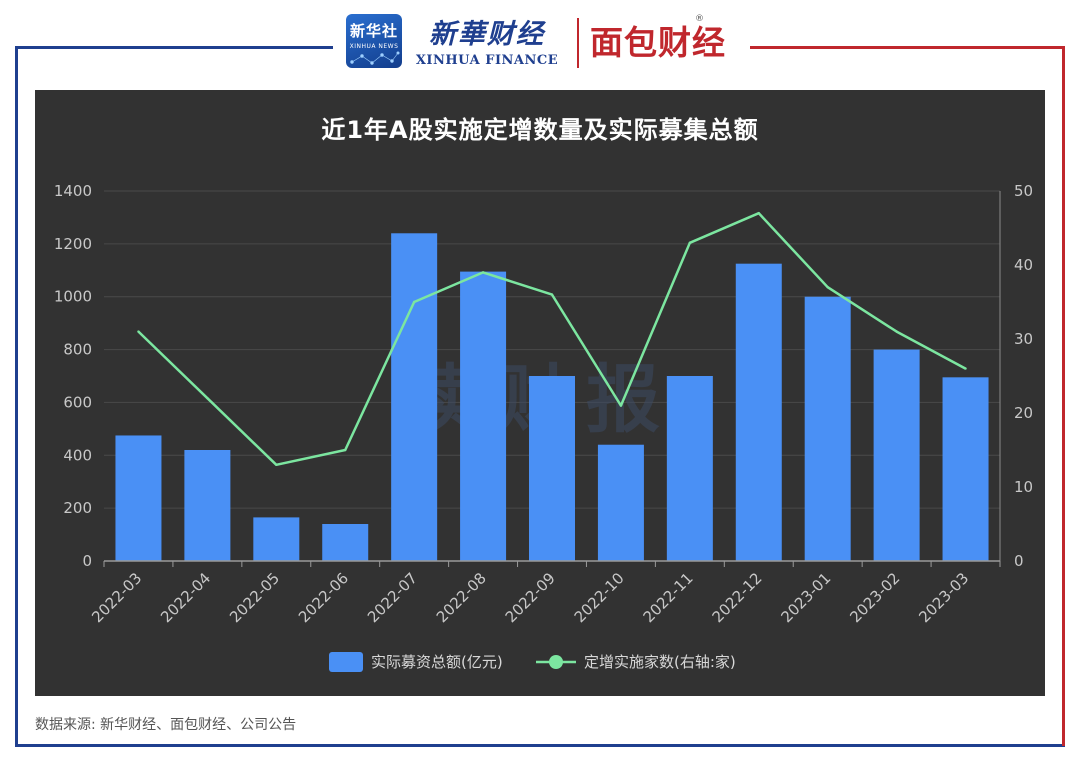  I want to click on y-left-tick-label: 800, so click(77, 350).